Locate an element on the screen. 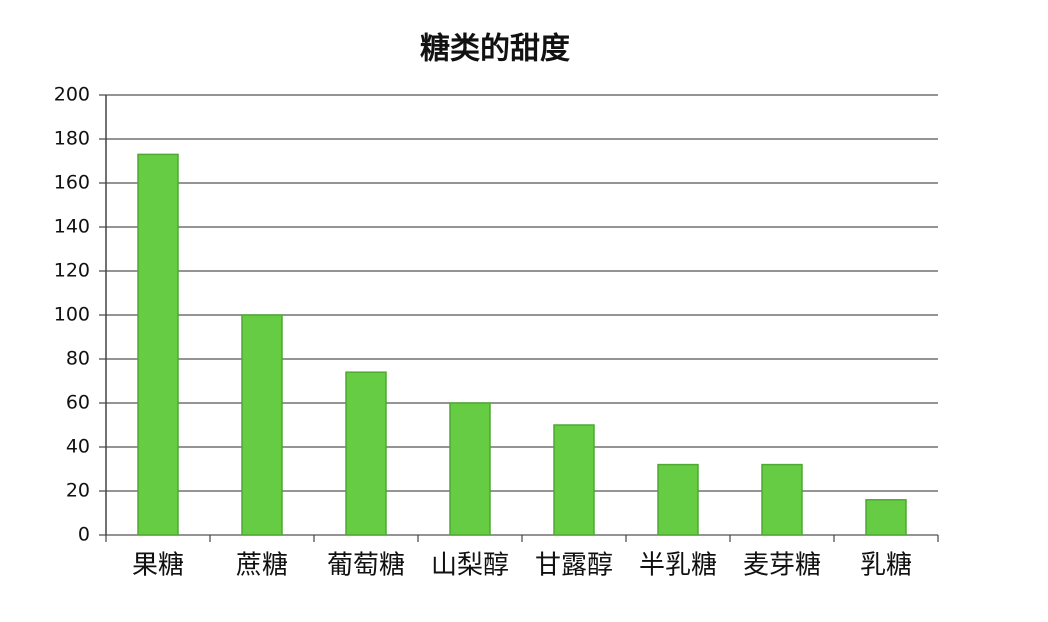  chart-title: 糖类的甜度 is located at coordinates (495, 49).